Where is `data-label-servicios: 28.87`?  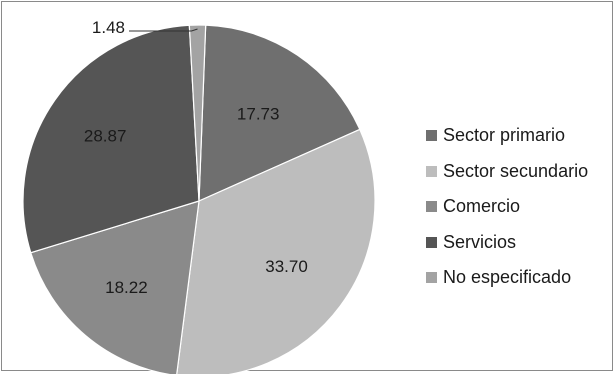
data-label-servicios: 28.87 is located at coordinates (105, 136).